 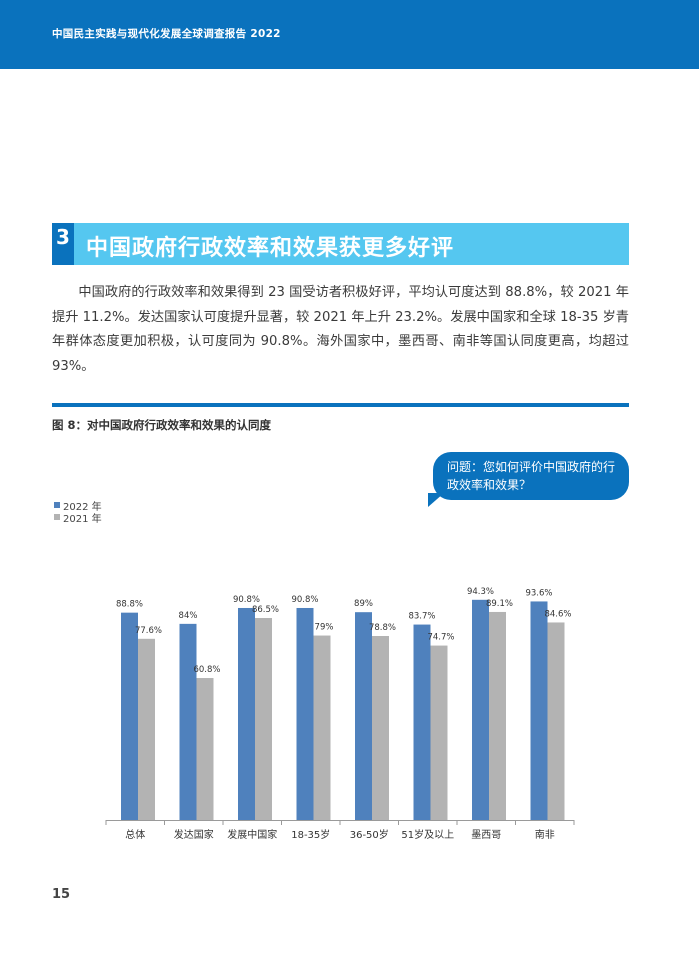 What do you see at coordinates (57, 505) in the screenshot?
I see `legend-swatch-2022` at bounding box center [57, 505].